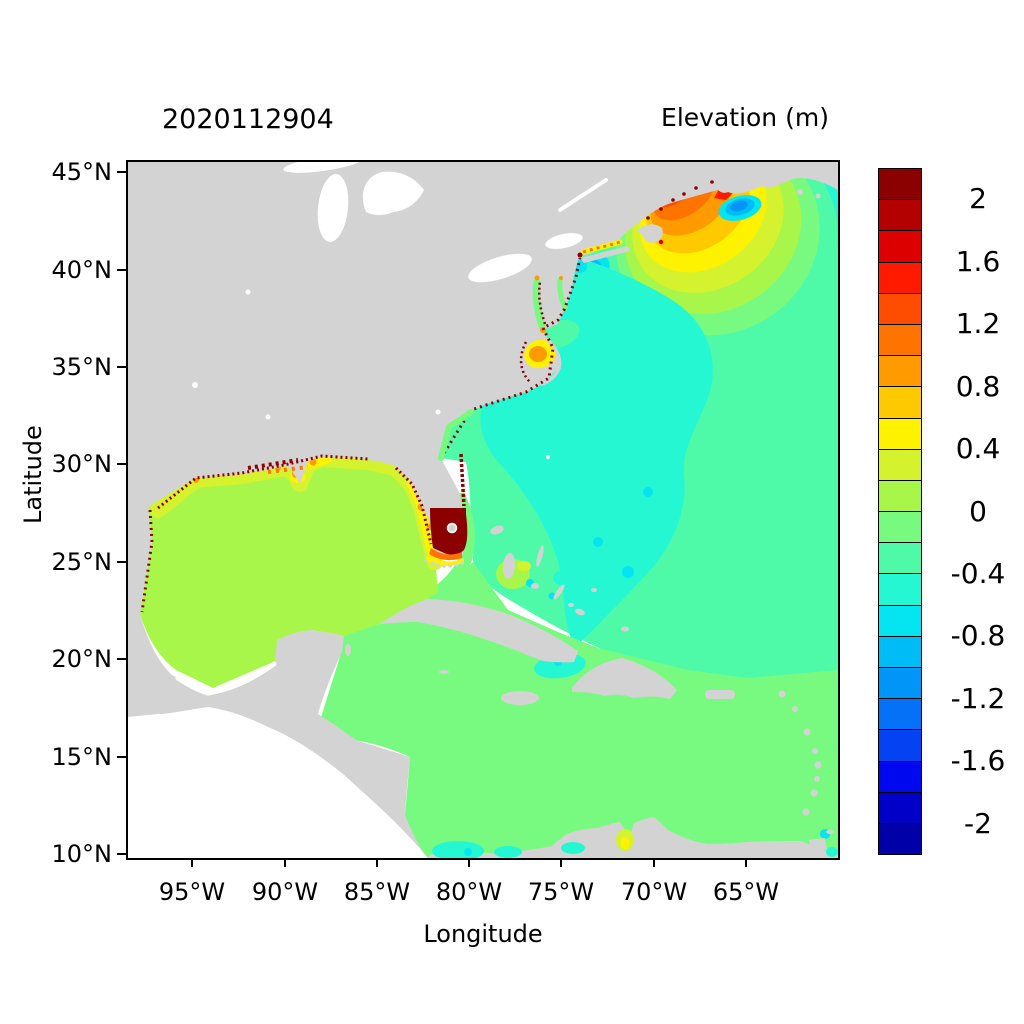 Image resolution: width=1024 pixels, height=1024 pixels. I want to click on colombia-coast-patch, so click(573, 848).